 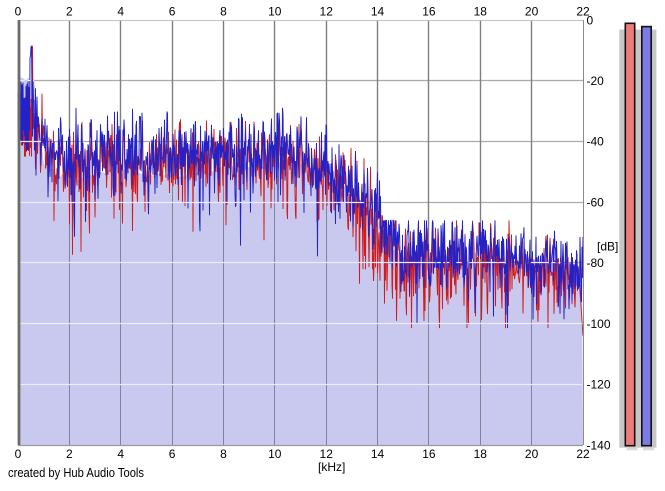 What do you see at coordinates (599, 445) in the screenshot?
I see `svg-text: -140` at bounding box center [599, 445].